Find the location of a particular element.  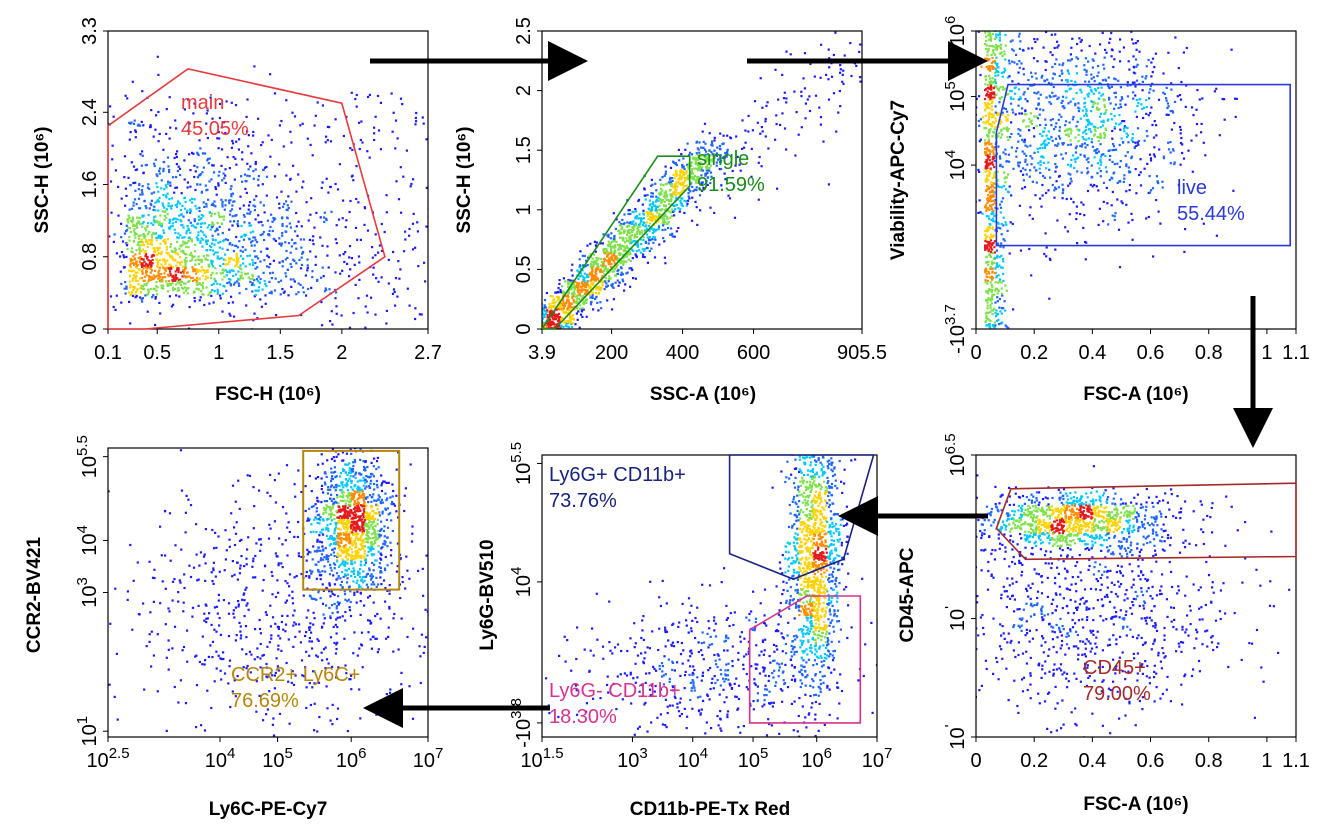

density-dots-p1 is located at coordinates (268, 192).